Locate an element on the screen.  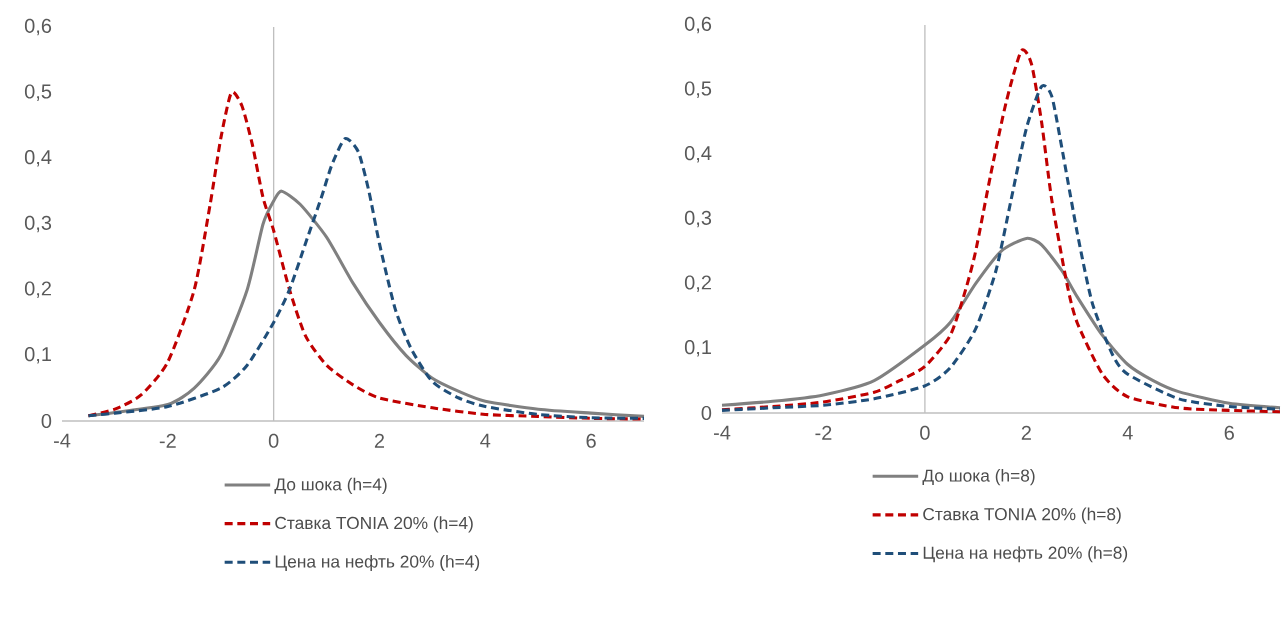
legend-label: Ставка TONIA 20% (h=4) is located at coordinates (374, 524).